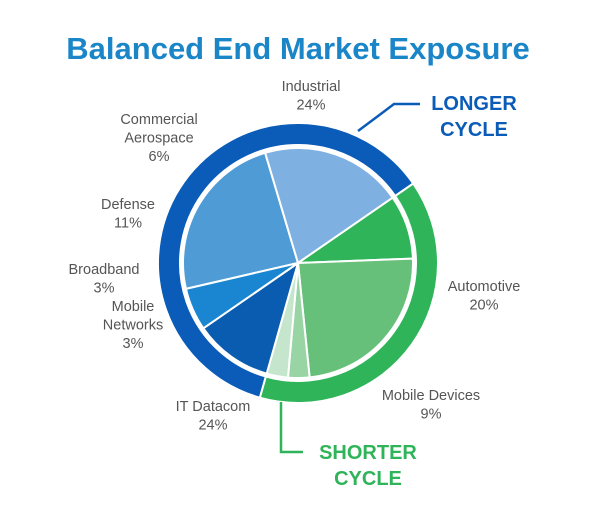 This screenshot has height=526, width=597. What do you see at coordinates (311, 87) in the screenshot?
I see `slice-label-line: Industrial` at bounding box center [311, 87].